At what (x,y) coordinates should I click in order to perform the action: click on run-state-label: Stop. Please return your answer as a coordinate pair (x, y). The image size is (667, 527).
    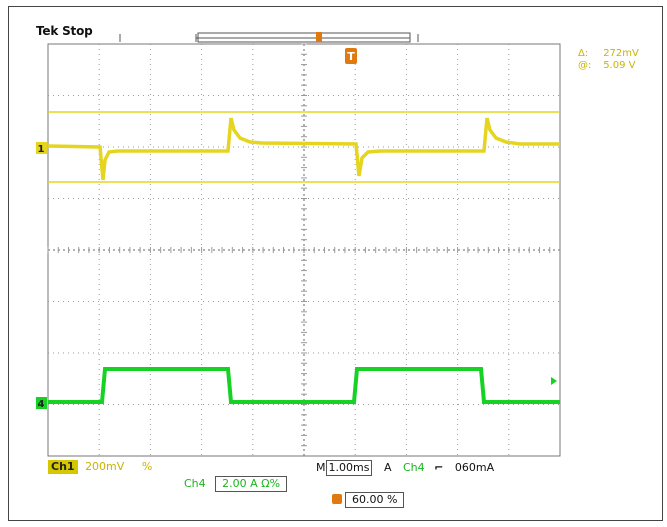
    Looking at the image, I should click on (77, 31).